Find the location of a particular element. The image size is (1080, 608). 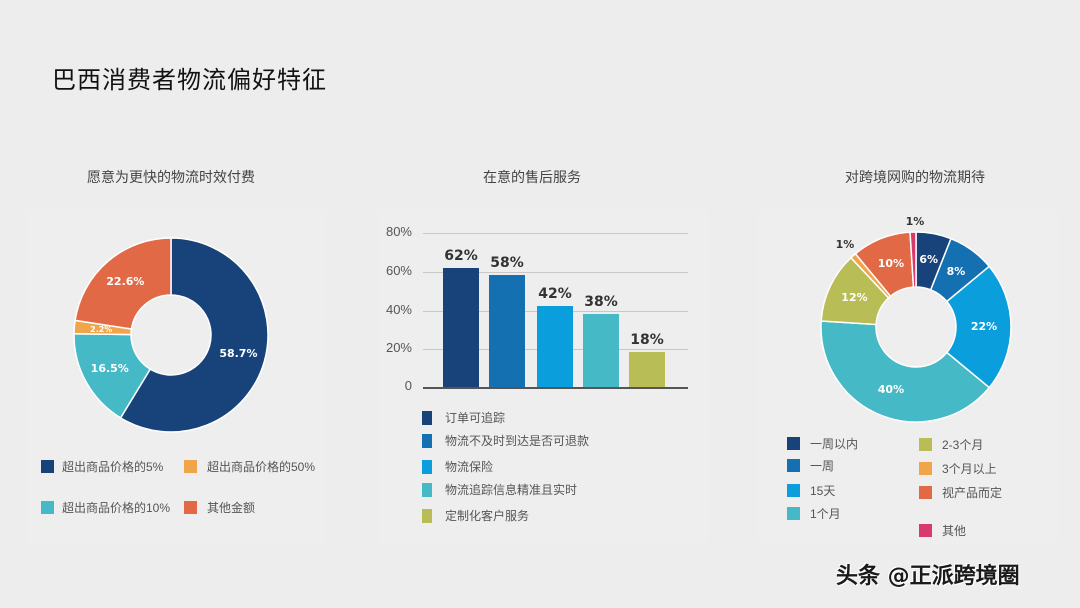

bar-value-label: 58% is located at coordinates (507, 263).